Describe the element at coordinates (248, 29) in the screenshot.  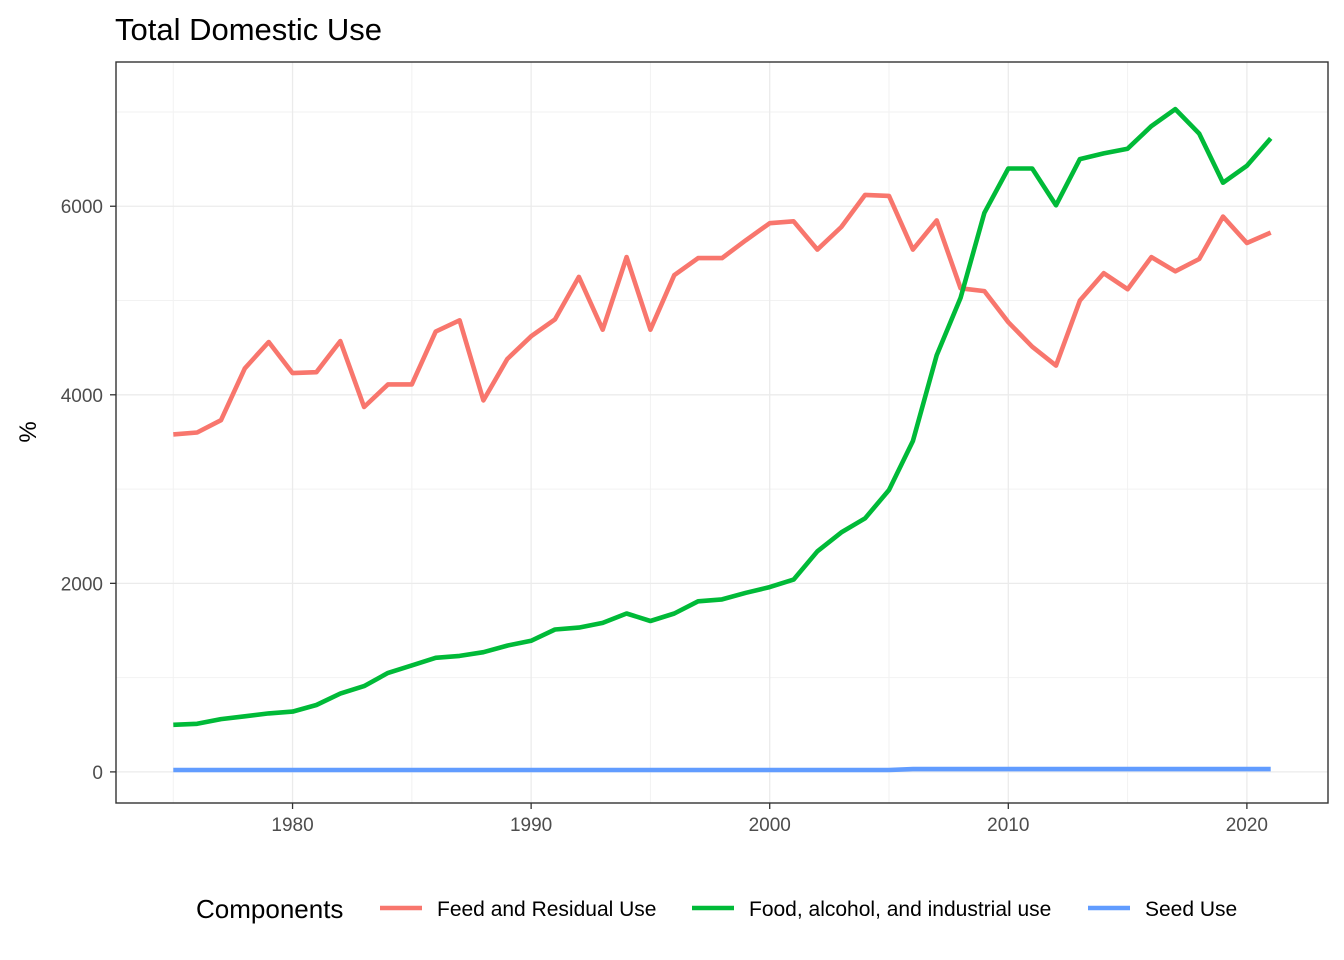
I see `chart-title: Total Domestic Use` at that location.